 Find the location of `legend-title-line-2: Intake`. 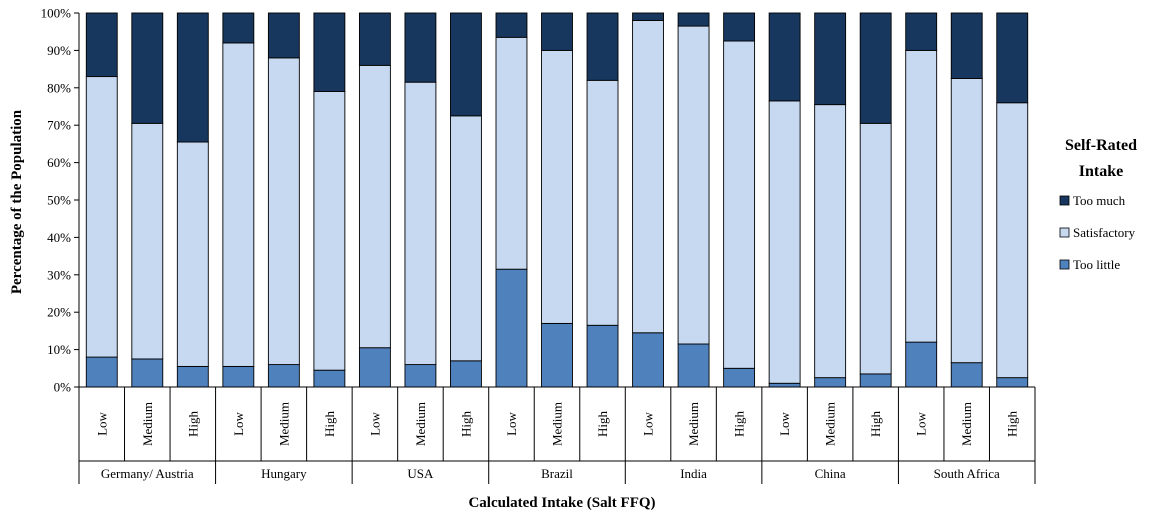

legend-title-line-2: Intake is located at coordinates (1101, 171).